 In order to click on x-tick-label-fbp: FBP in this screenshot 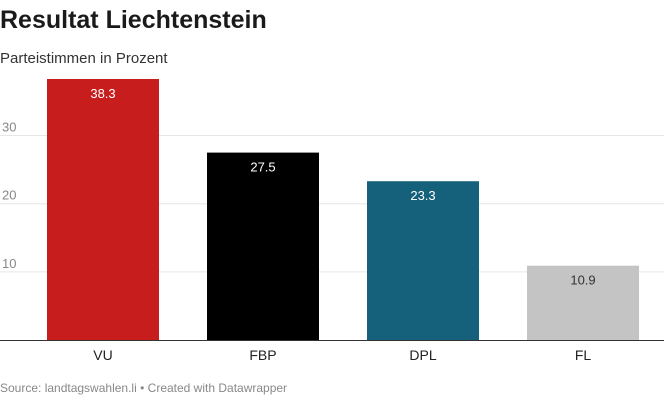, I will do `click(262, 355)`.